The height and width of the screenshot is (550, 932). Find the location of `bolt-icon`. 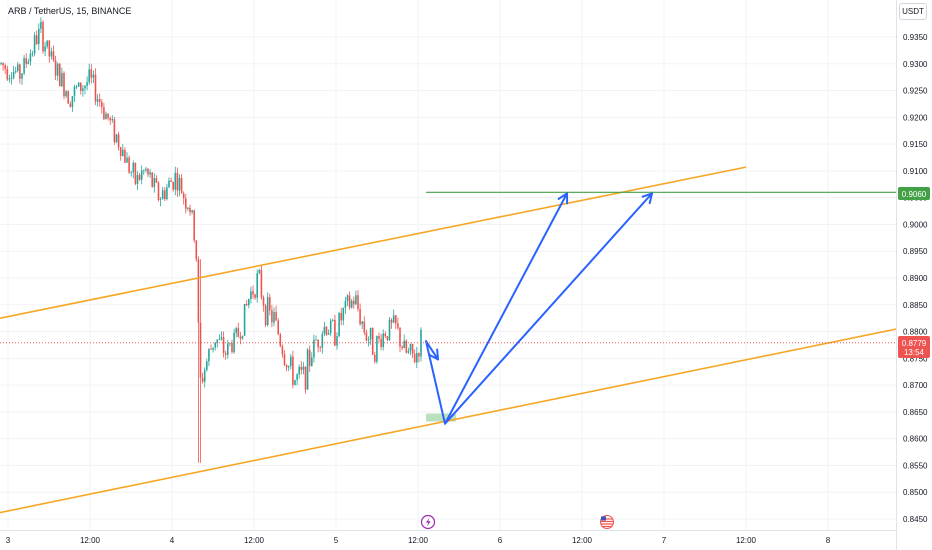

bolt-icon is located at coordinates (428, 522).